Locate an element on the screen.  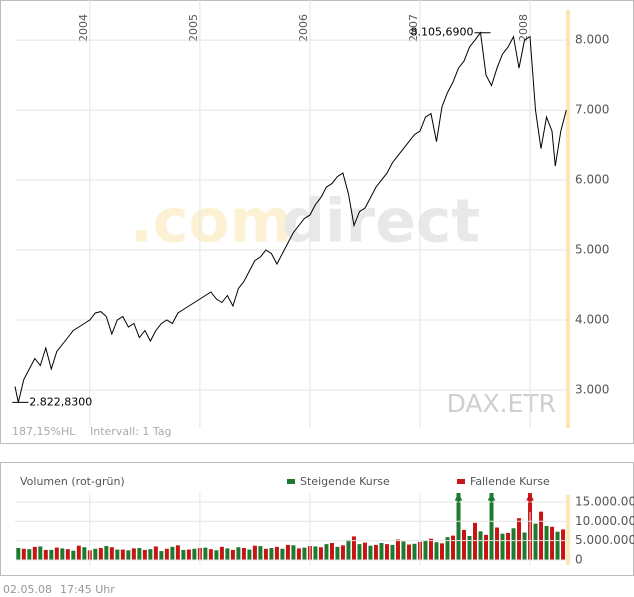
x-tick-label: 2004 is located at coordinates (83, 28).